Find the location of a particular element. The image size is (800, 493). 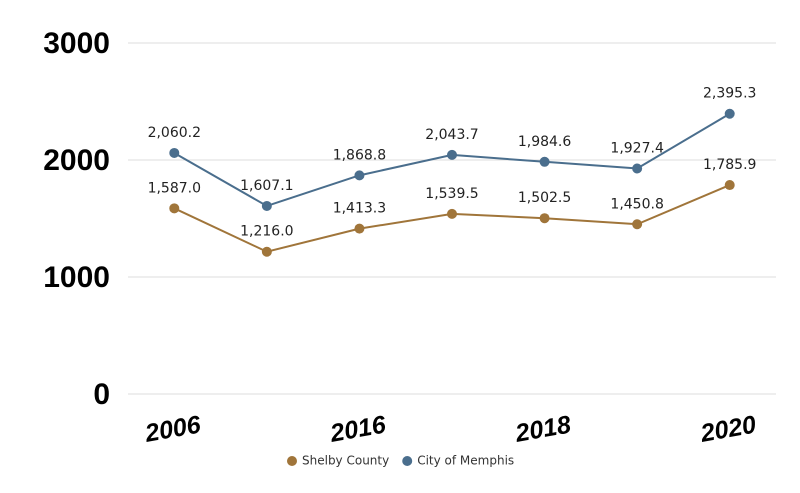

value-label: 1,785.9 is located at coordinates (729, 165).